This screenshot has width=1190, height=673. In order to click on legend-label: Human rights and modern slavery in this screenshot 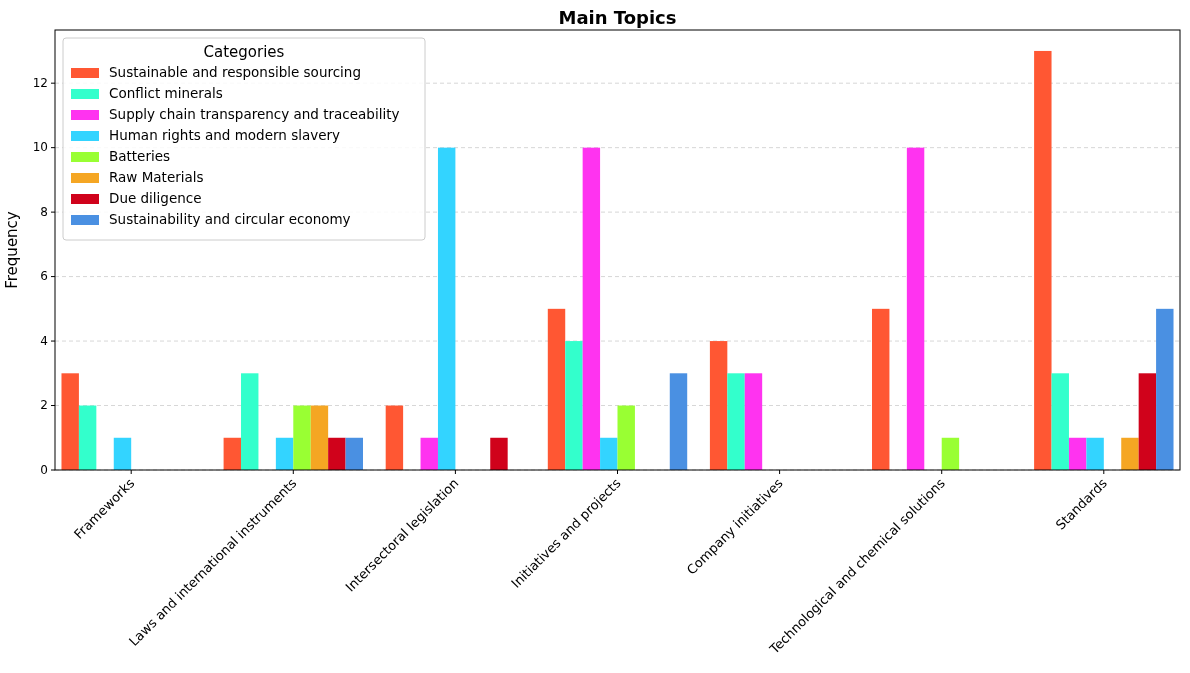, I will do `click(225, 135)`.